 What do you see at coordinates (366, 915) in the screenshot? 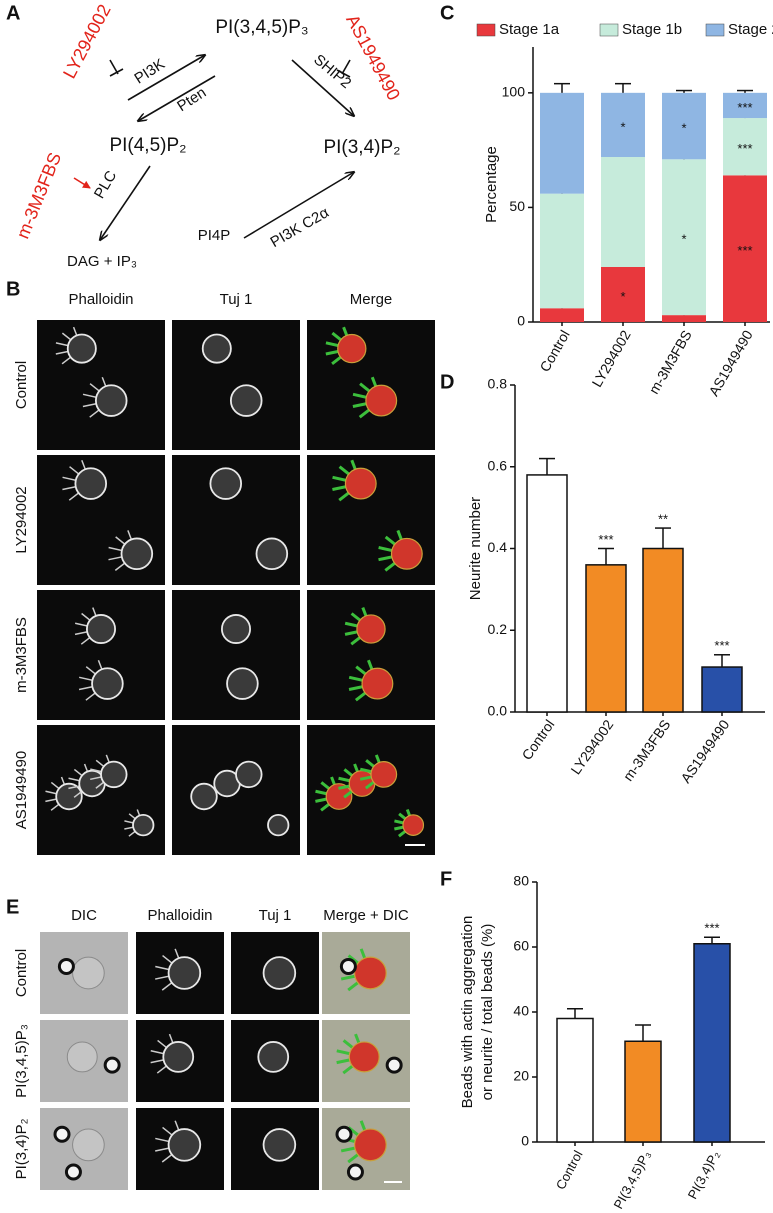
I see `column-header: Merge + DIC` at bounding box center [366, 915].